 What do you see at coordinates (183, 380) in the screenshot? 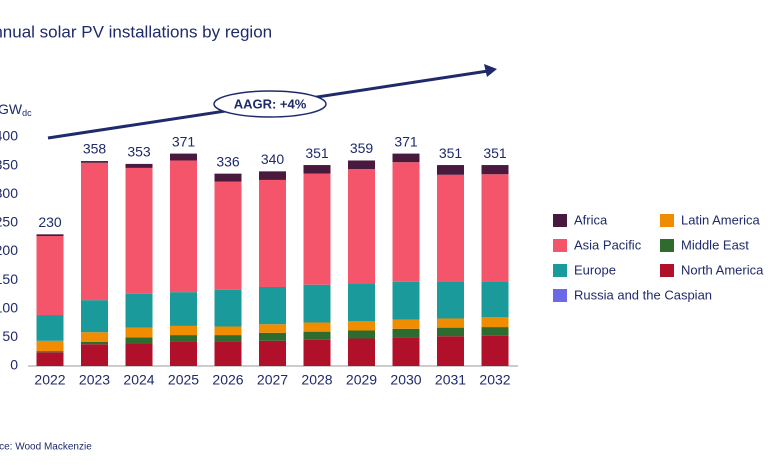
I see `x-tick-label: 2025` at bounding box center [183, 380].